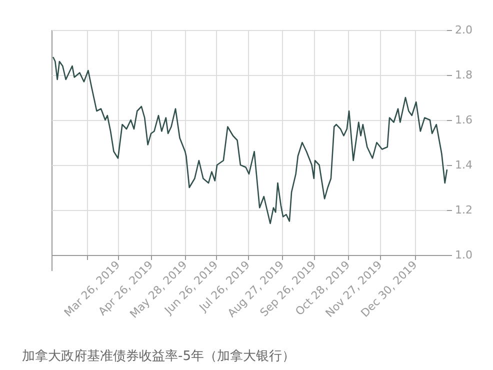  What do you see at coordinates (158, 356) in the screenshot?
I see `text: 加拿大政府基准债券收益率-5年（加拿大银行）` at bounding box center [158, 356].